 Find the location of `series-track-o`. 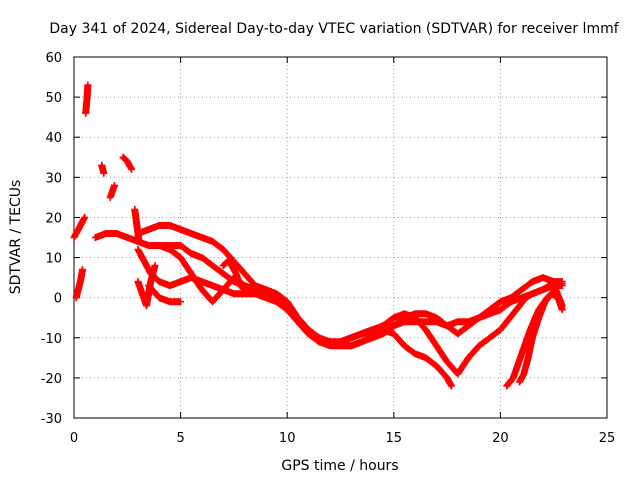

series-track-o is located at coordinates (396, 358).